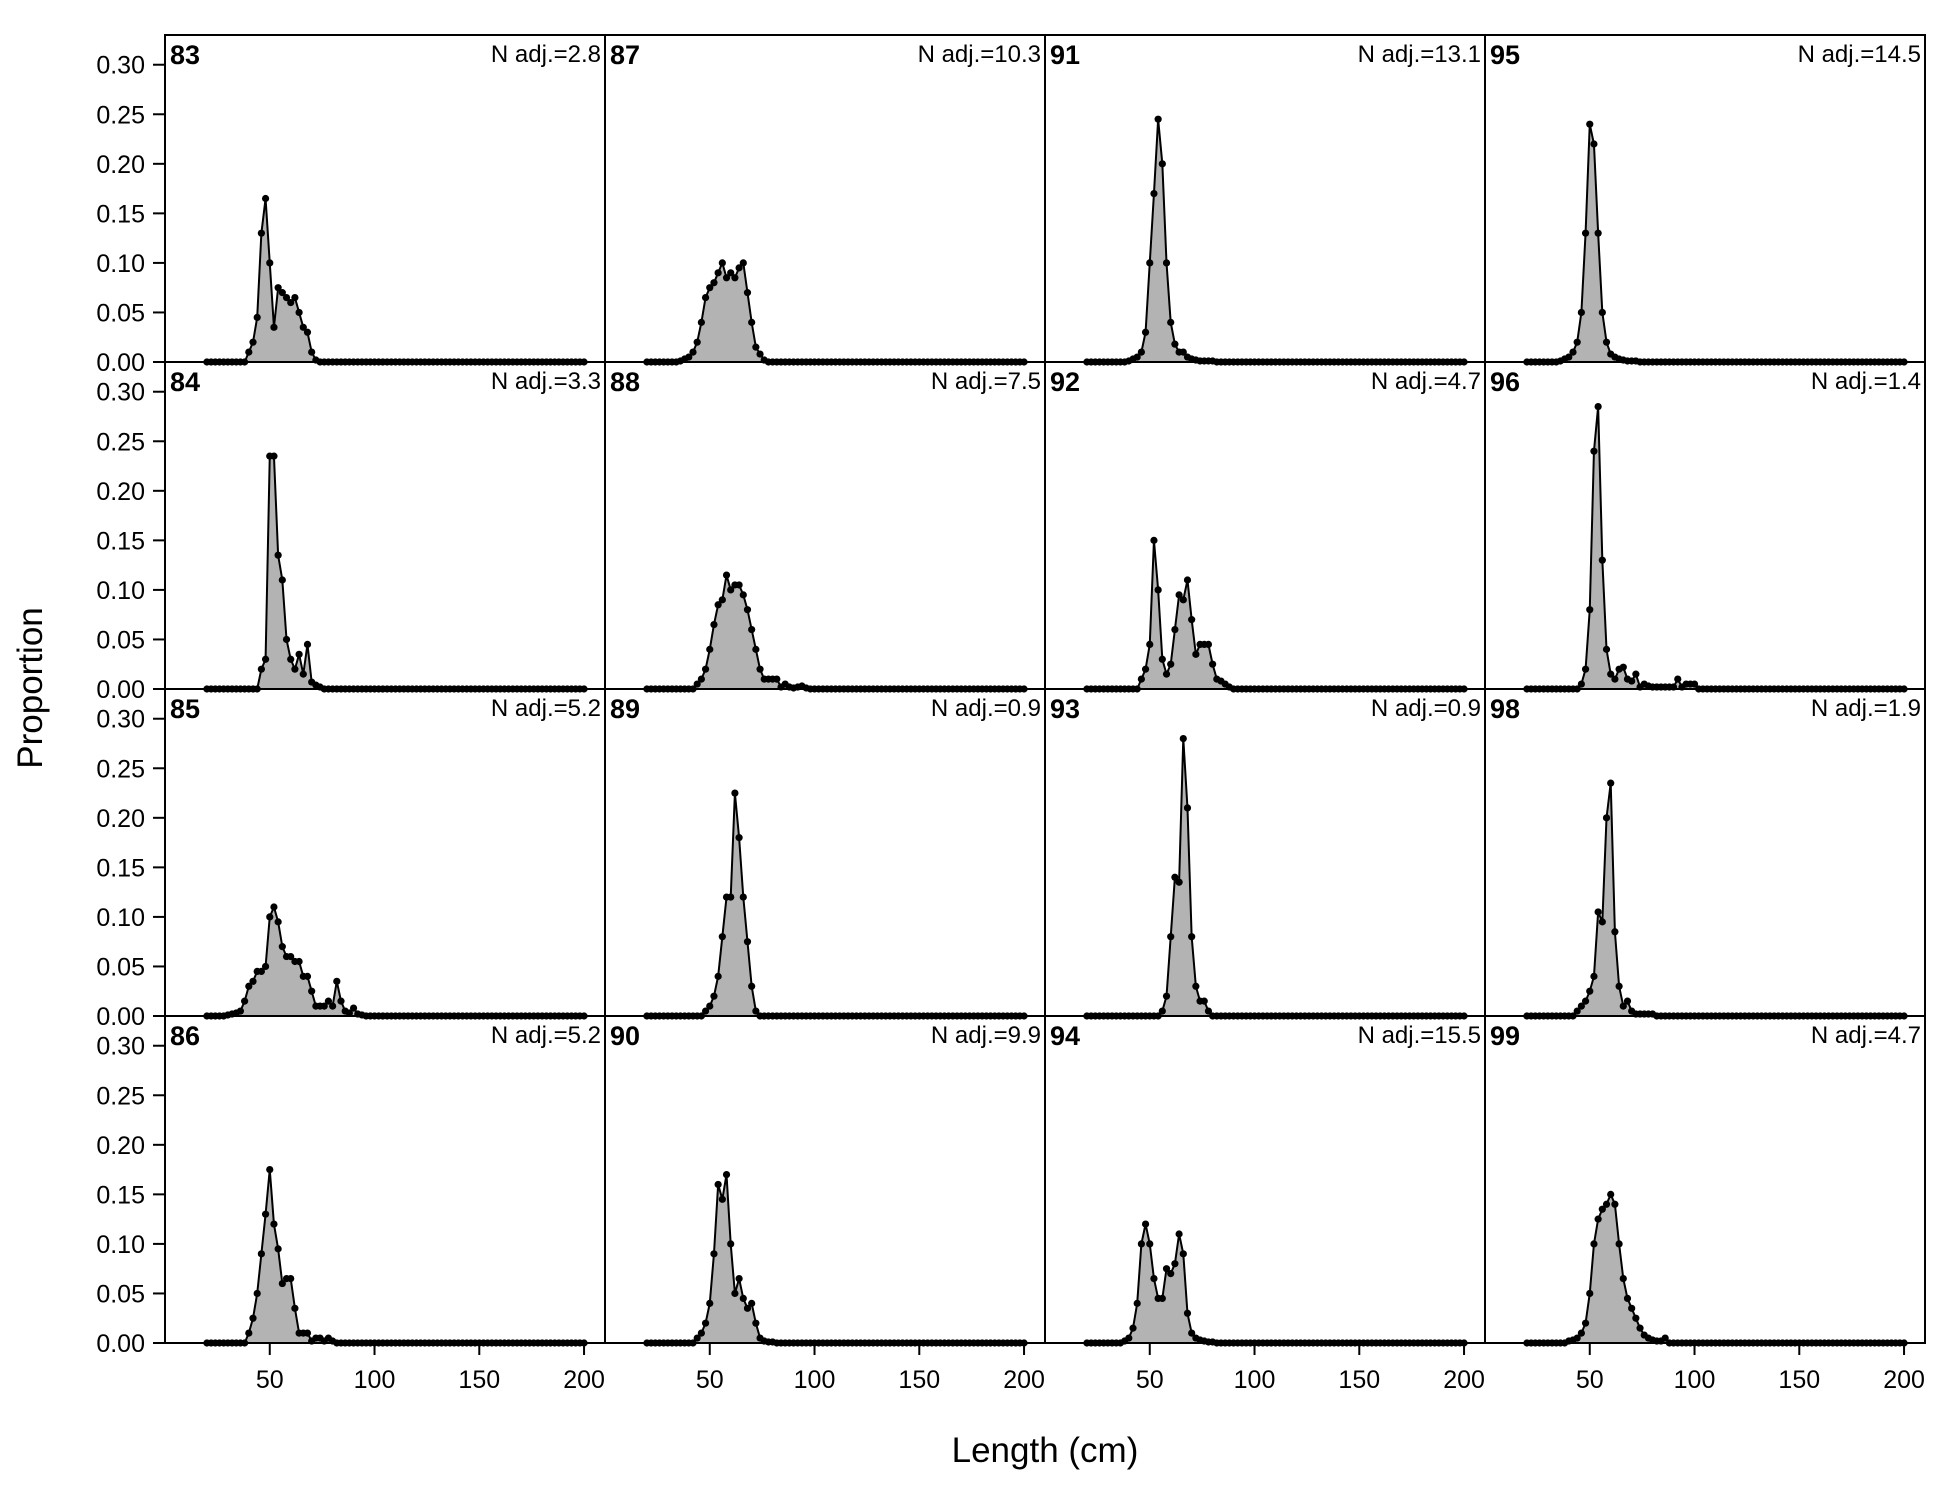 The height and width of the screenshot is (1500, 1950). Describe the element at coordinates (120, 66) in the screenshot. I see `y-tick-label: 0.30` at that location.